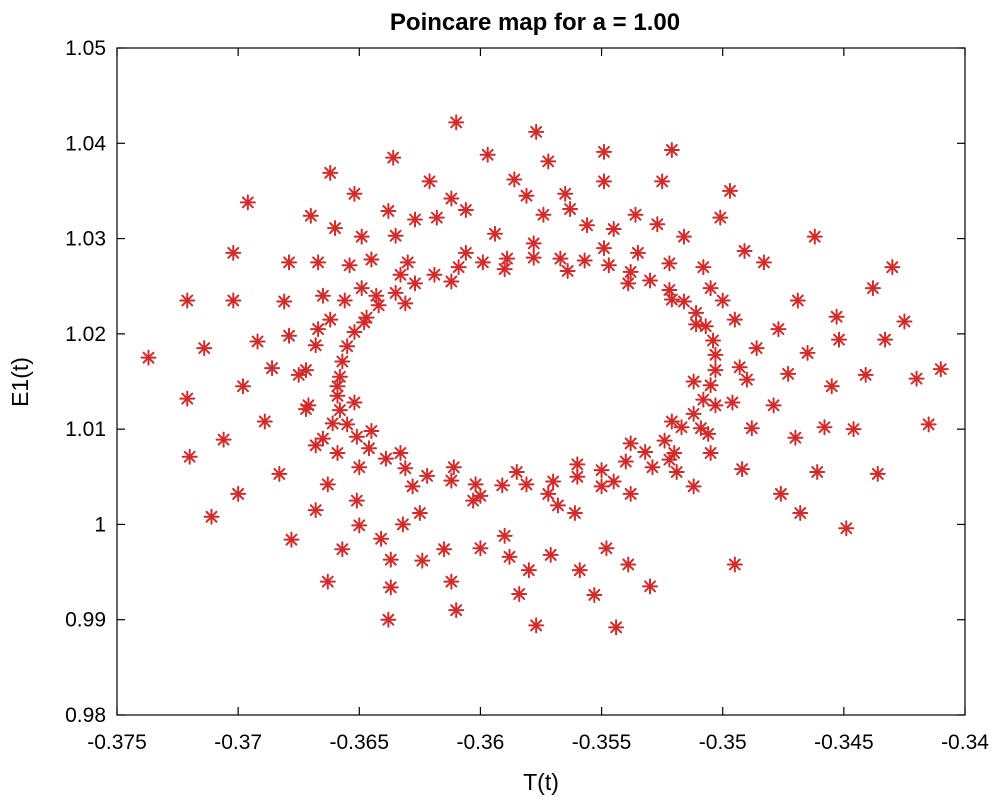 The image size is (1005, 812). What do you see at coordinates (85, 239) in the screenshot?
I see `y-tick-label: 1.03` at bounding box center [85, 239].